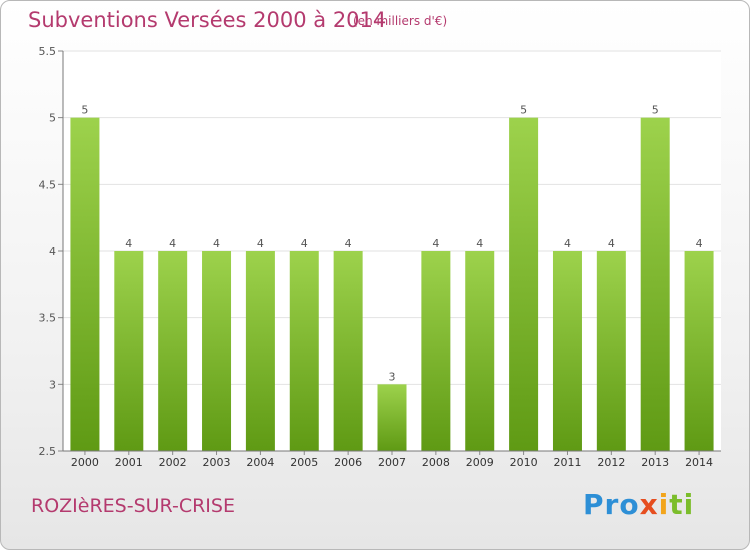  What do you see at coordinates (48, 318) in the screenshot?
I see `y-tick-label: 3.5` at bounding box center [48, 318].